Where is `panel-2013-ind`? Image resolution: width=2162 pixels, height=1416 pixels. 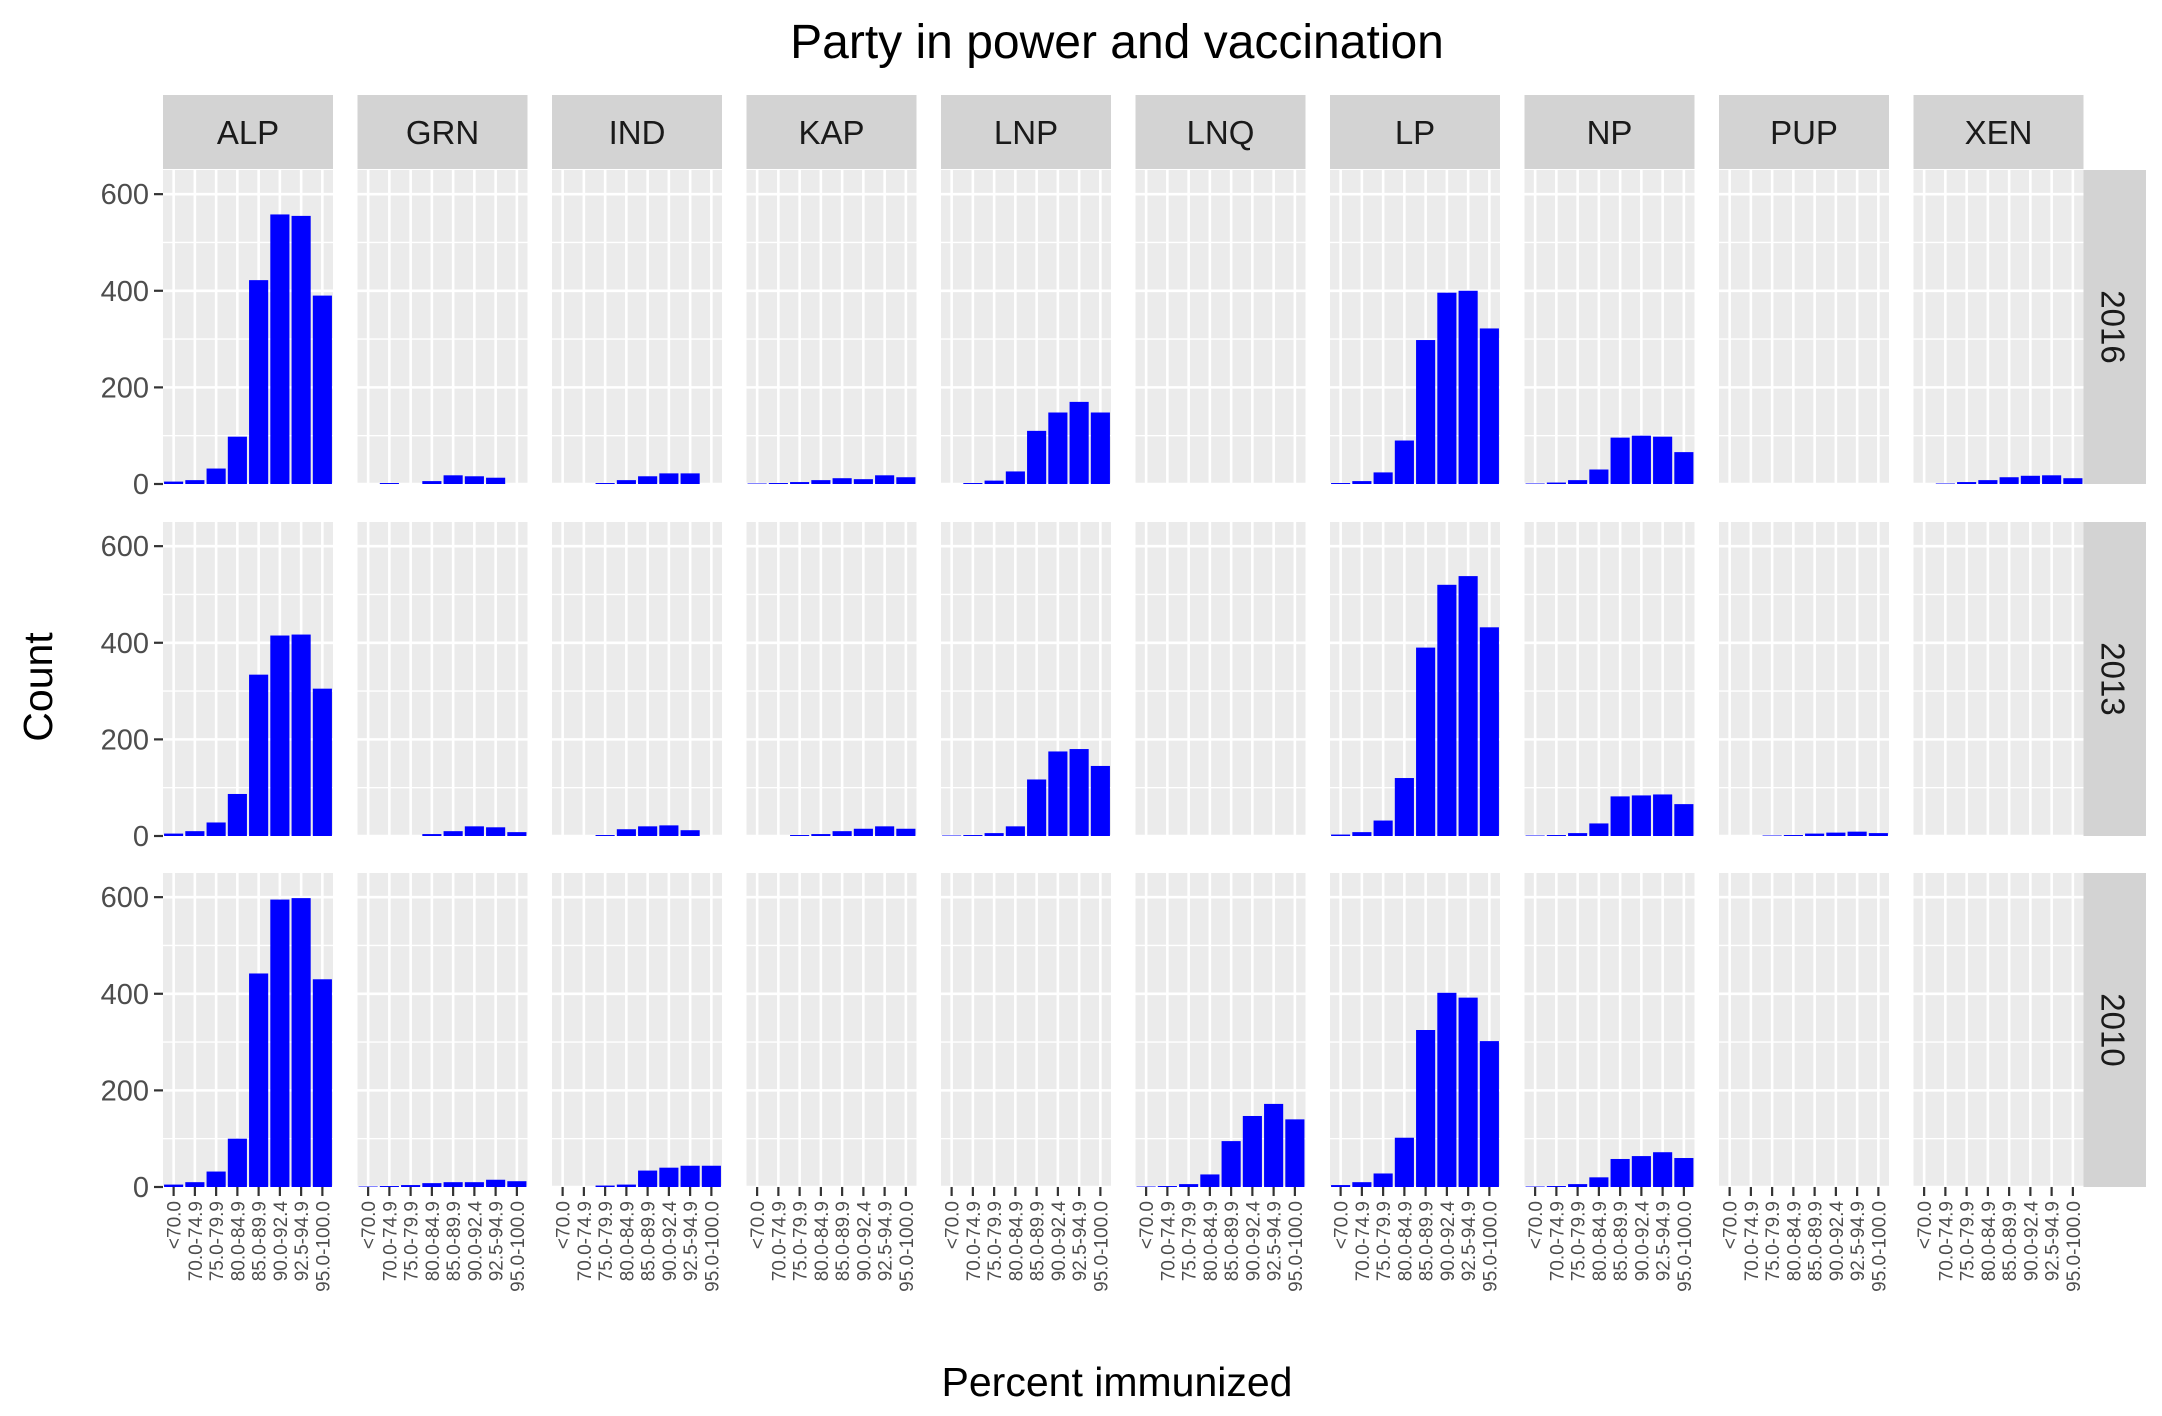
panel-2013-ind is located at coordinates (637, 680).